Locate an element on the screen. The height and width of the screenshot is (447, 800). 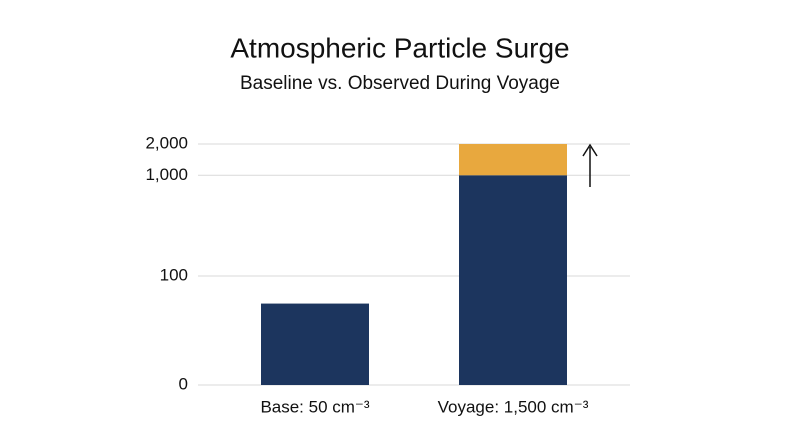
y-tick-label: 100 is located at coordinates (174, 275).